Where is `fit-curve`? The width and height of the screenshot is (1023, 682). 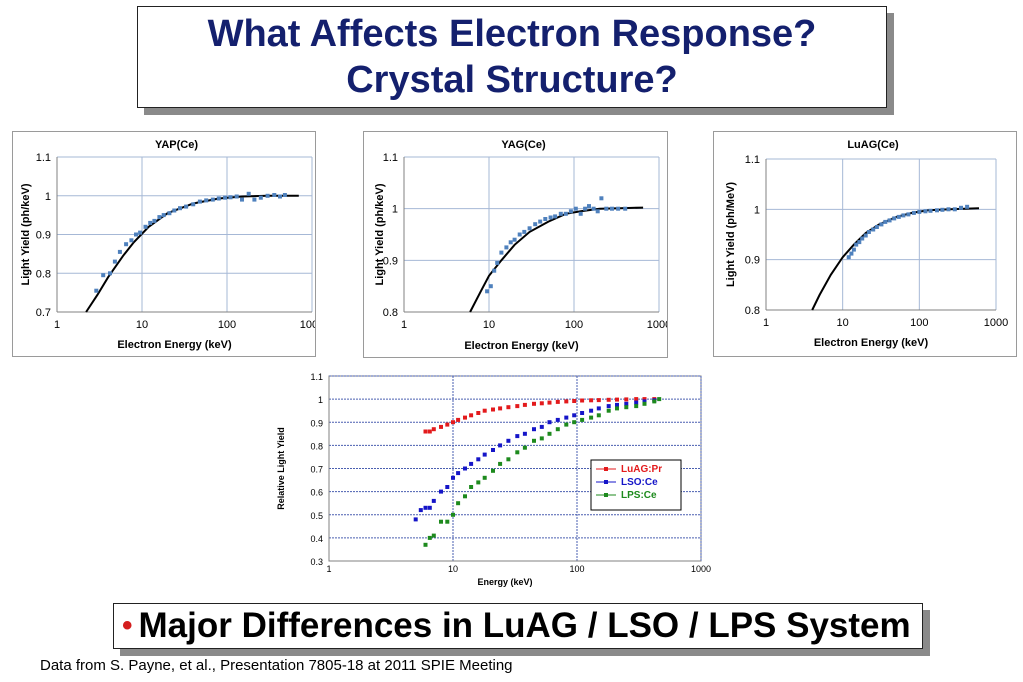
fit-curve is located at coordinates (192, 253).